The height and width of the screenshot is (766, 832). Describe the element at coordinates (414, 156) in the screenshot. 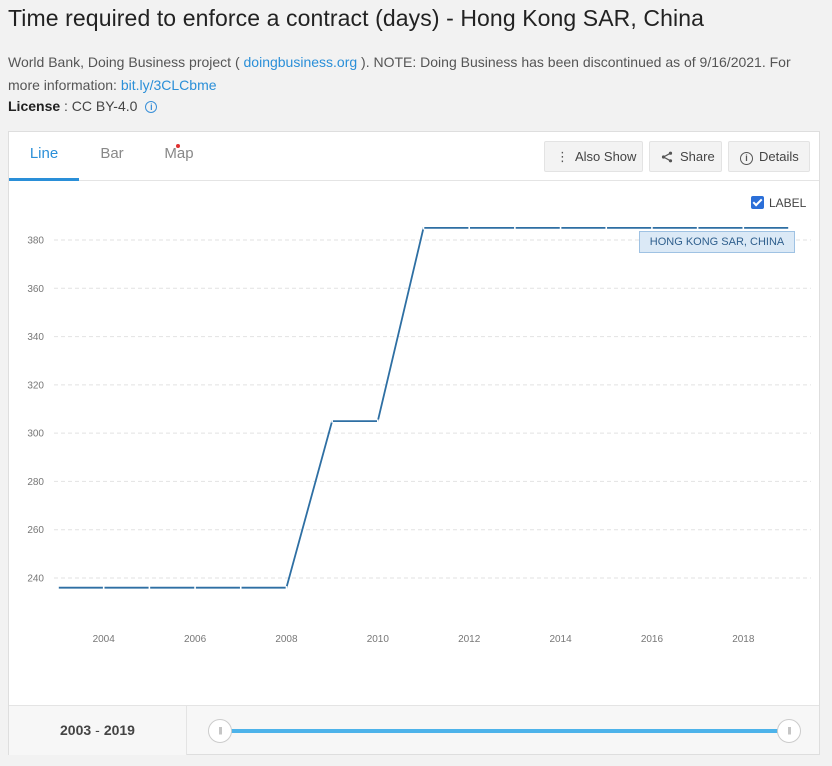

I see `chart-tabs: Line Bar Map ⋮ Also Show Share i Details` at that location.